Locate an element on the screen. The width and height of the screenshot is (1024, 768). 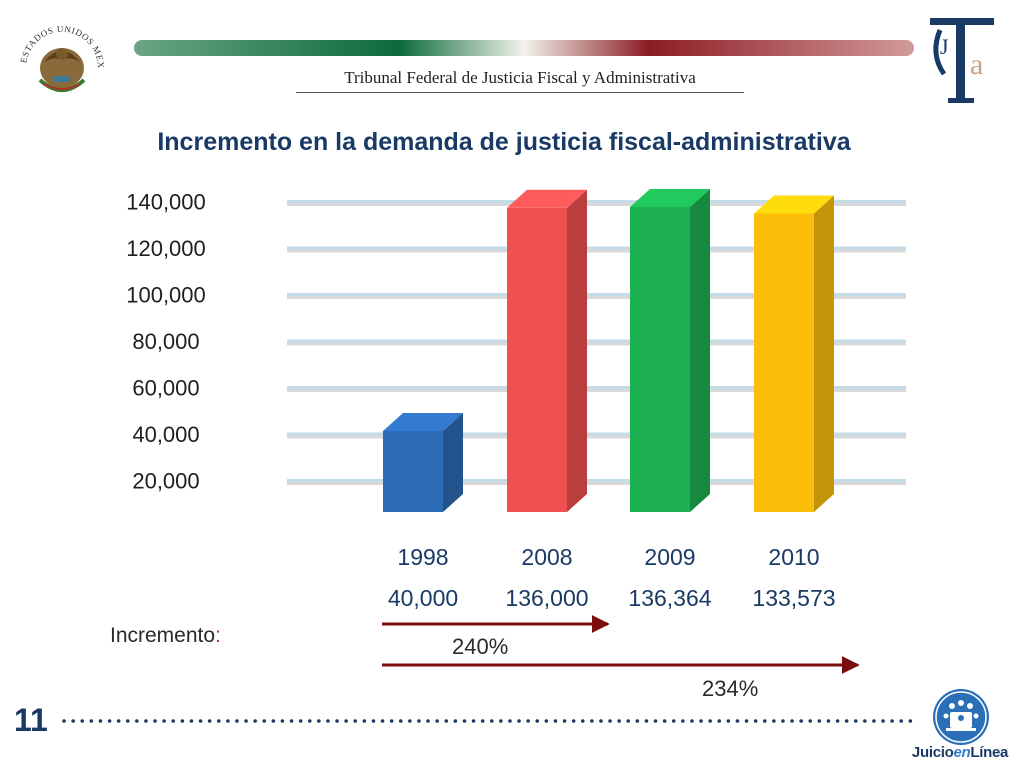
data-label: 40,000 is located at coordinates (423, 598).